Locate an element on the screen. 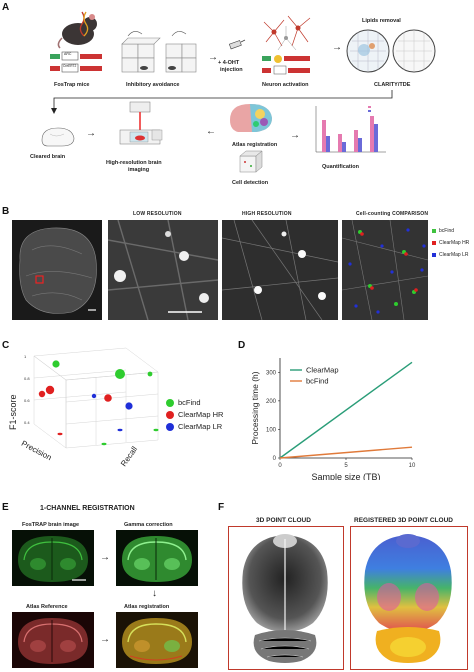 The image size is (474, 672). y-tick-label: 0 is located at coordinates (275, 459).